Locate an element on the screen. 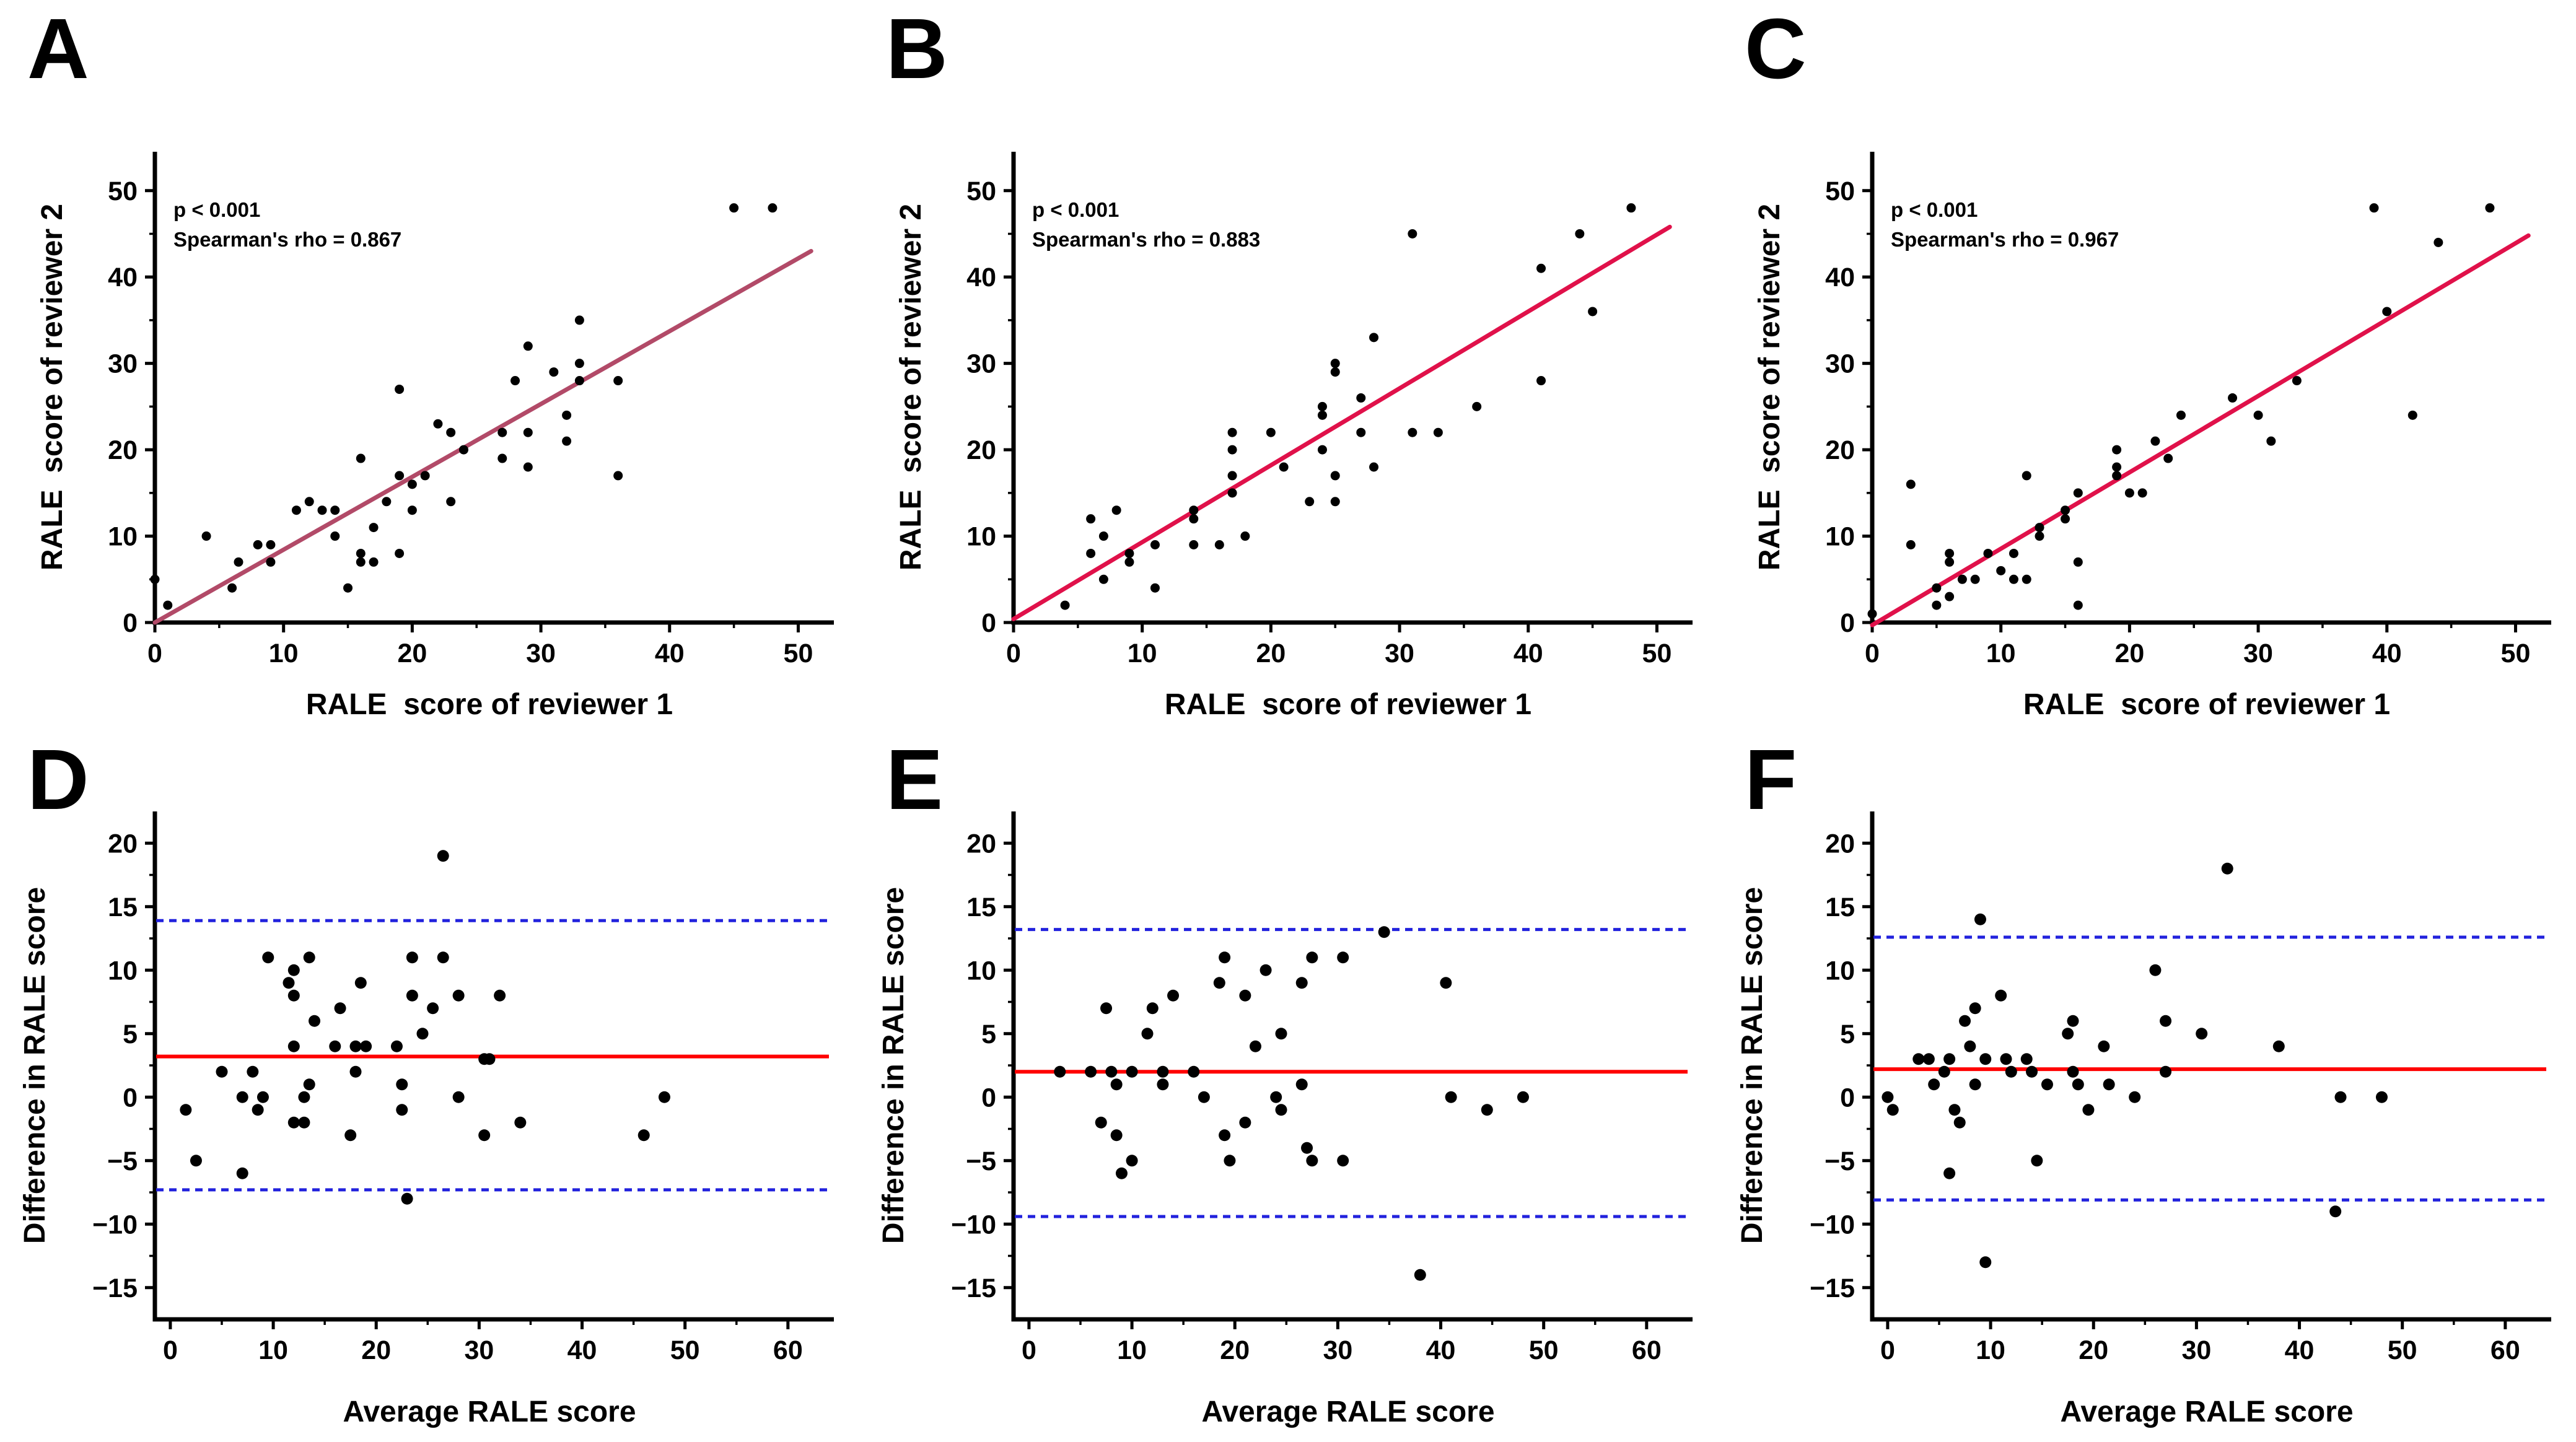 The image size is (2576, 1442). svg-text: Spearman's rho = 0.867 is located at coordinates (287, 239).